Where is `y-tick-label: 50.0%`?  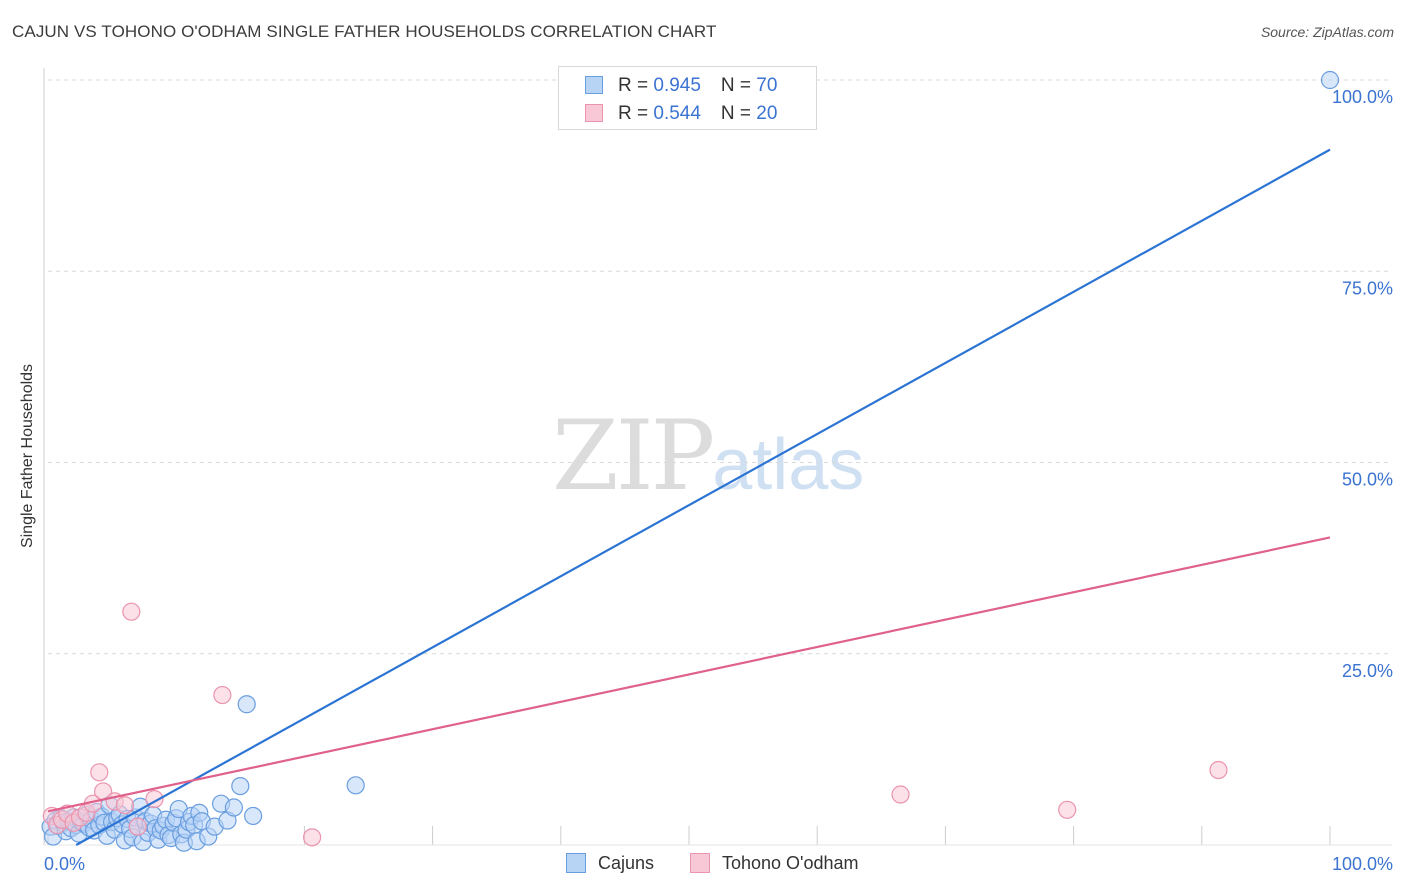
y-tick-label: 50.0% is located at coordinates (1367, 480).